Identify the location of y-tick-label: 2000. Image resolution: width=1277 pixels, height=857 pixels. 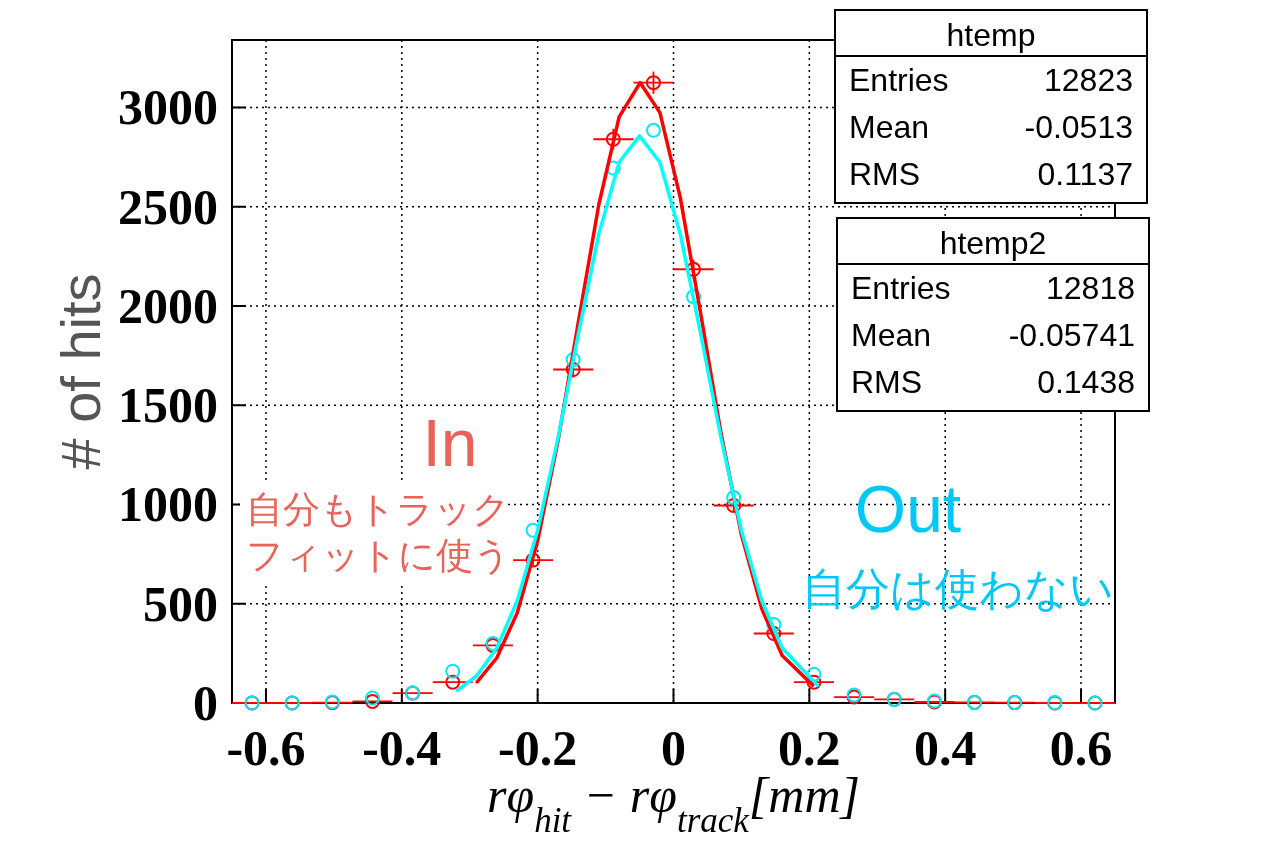
(168, 305).